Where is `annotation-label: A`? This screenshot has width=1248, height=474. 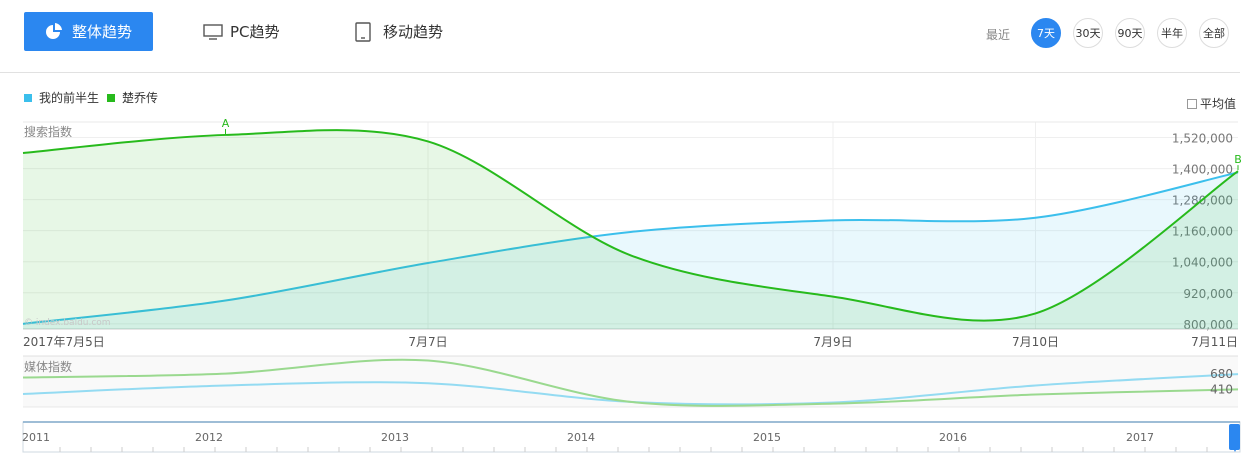 annotation-label: A is located at coordinates (226, 123).